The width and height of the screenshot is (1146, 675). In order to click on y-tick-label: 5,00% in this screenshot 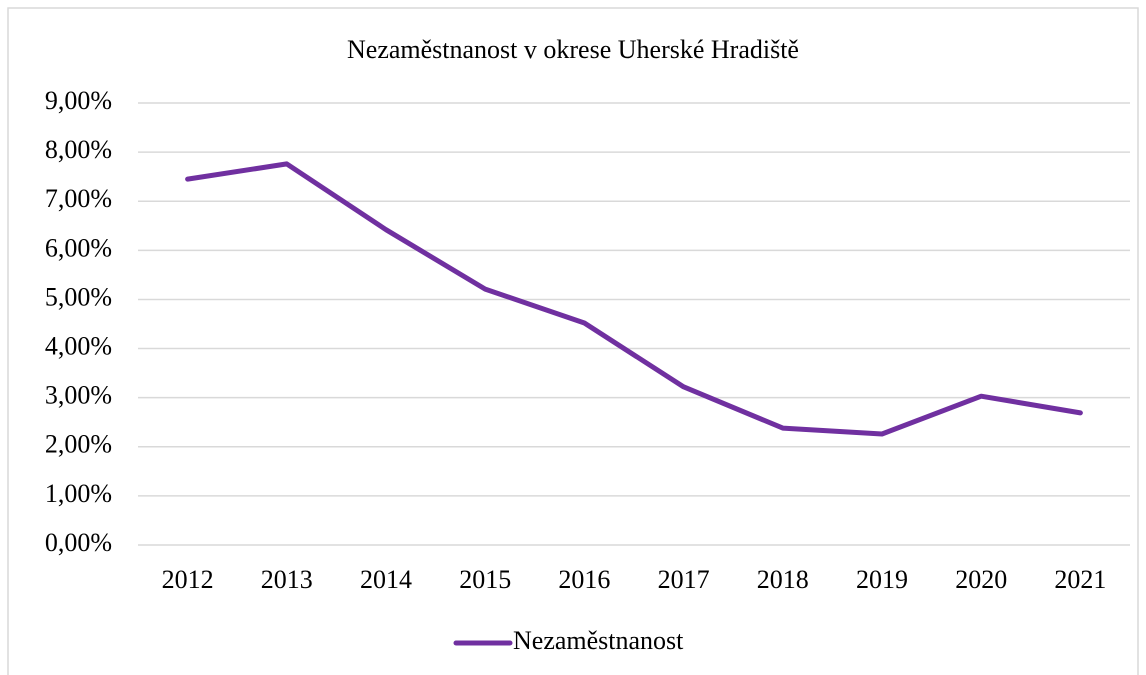, I will do `click(78, 296)`.